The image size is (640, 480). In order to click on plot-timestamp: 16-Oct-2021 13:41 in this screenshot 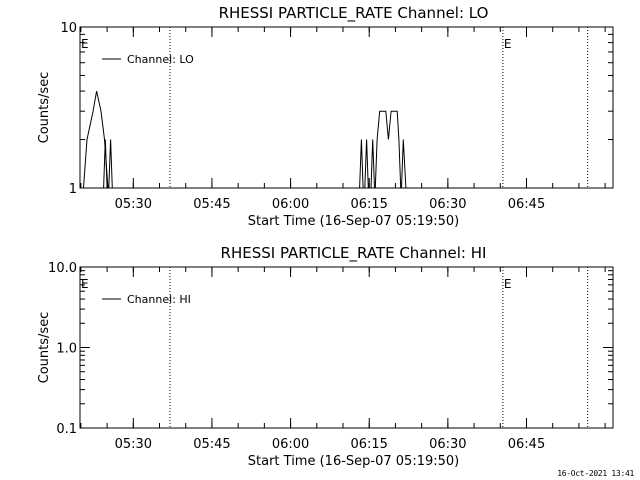, I will do `click(595, 473)`.